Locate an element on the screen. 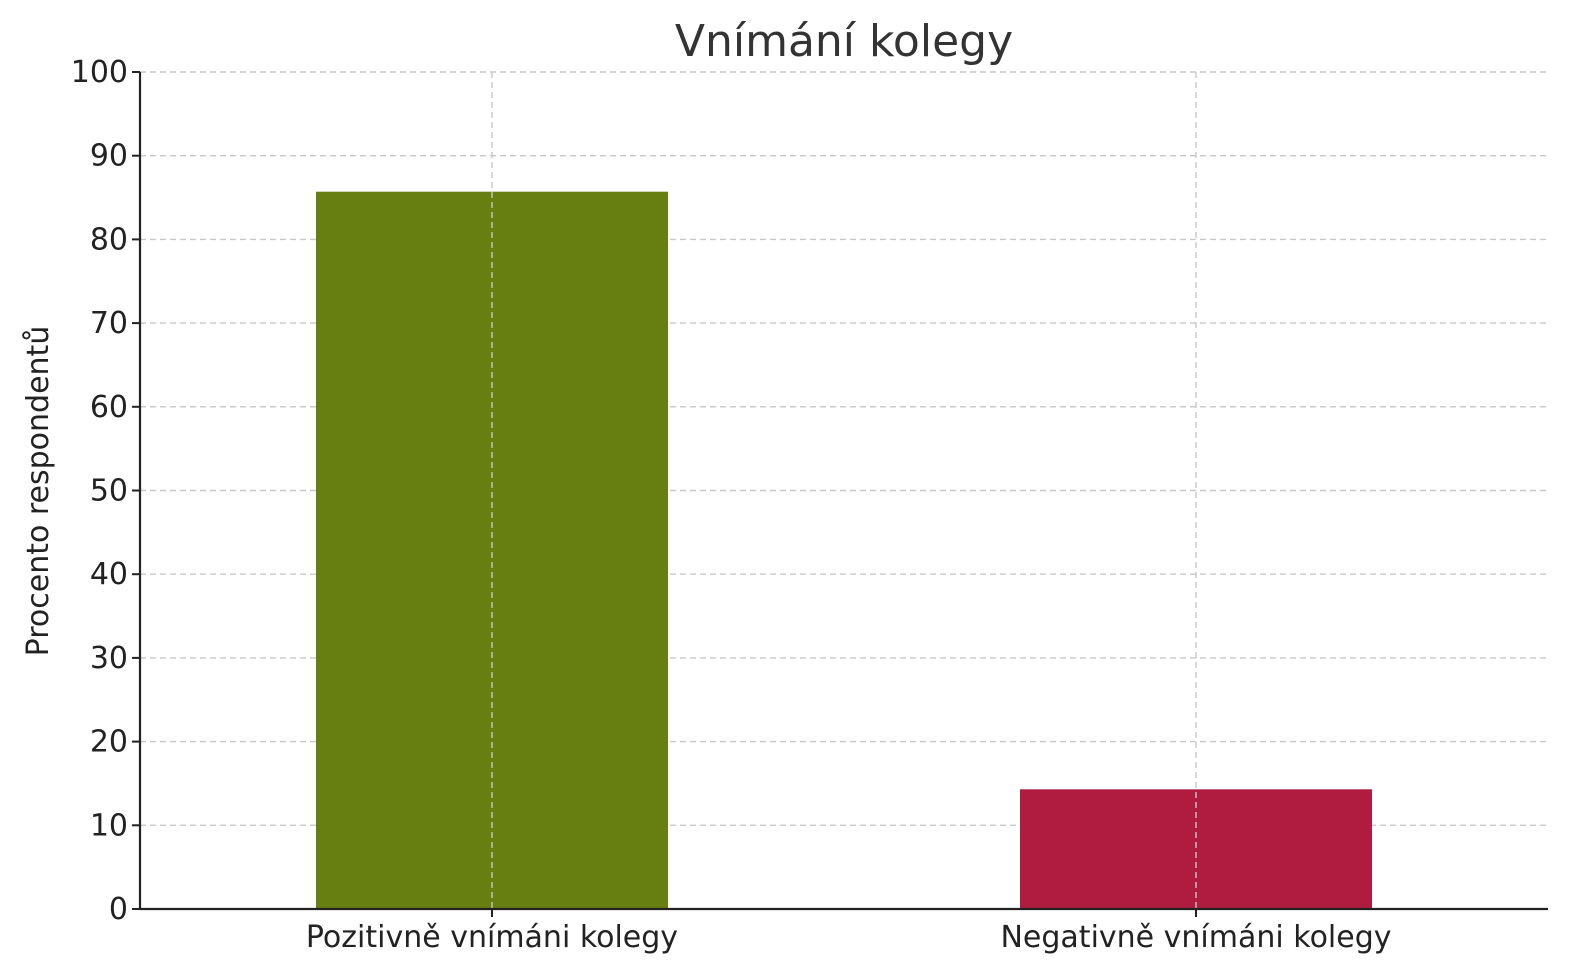  y-tick-label: 80 is located at coordinates (109, 239).